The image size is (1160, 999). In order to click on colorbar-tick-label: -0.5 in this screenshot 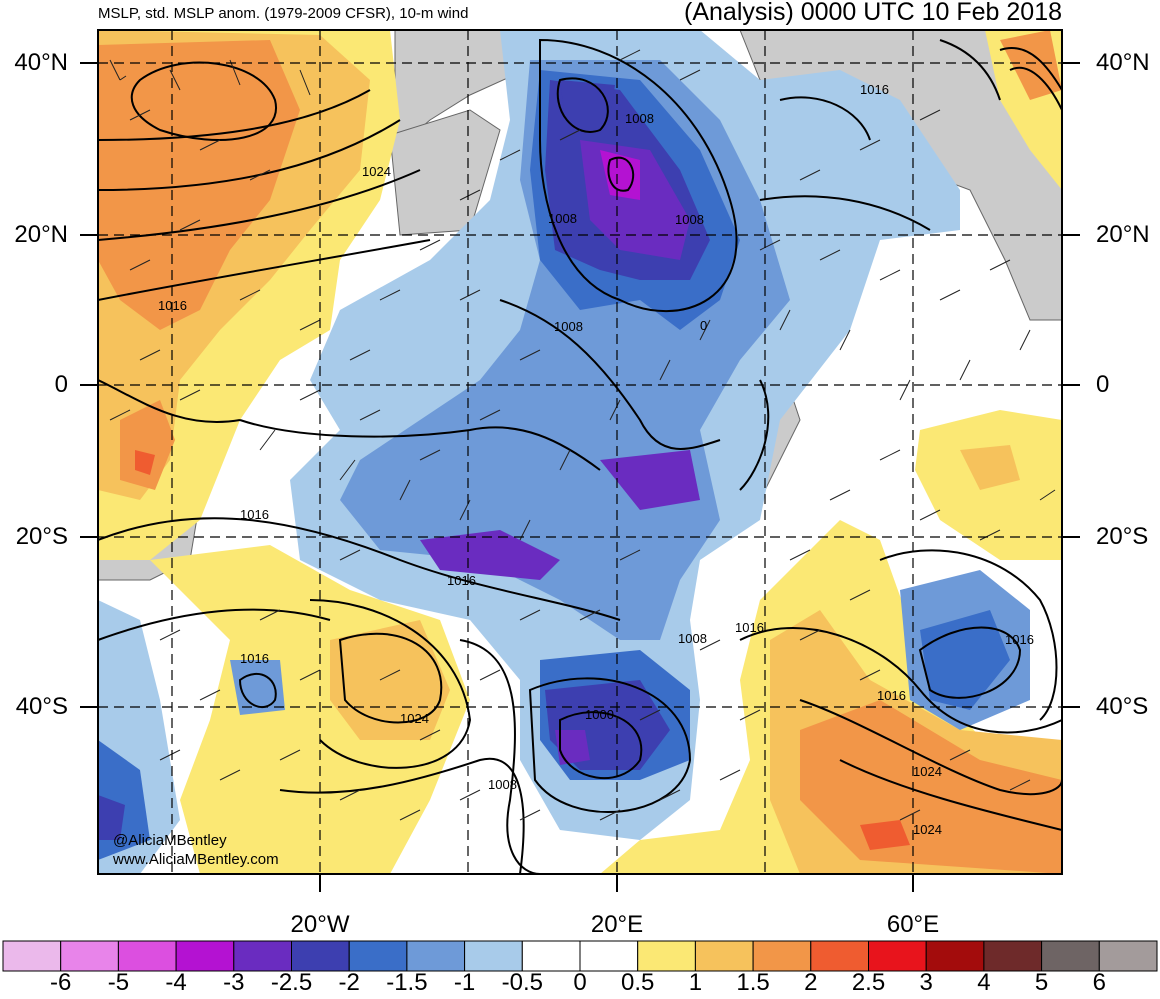, I will do `click(522, 982)`.